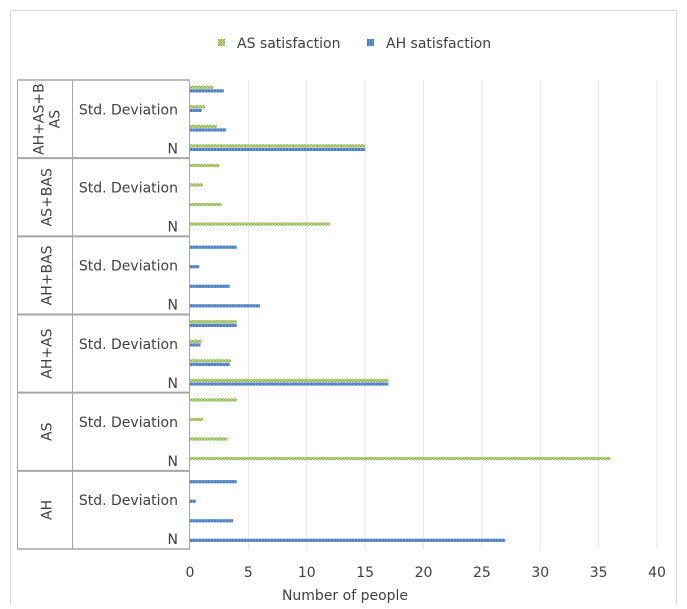  I want to click on group-label: AS+BAS, so click(48, 197).